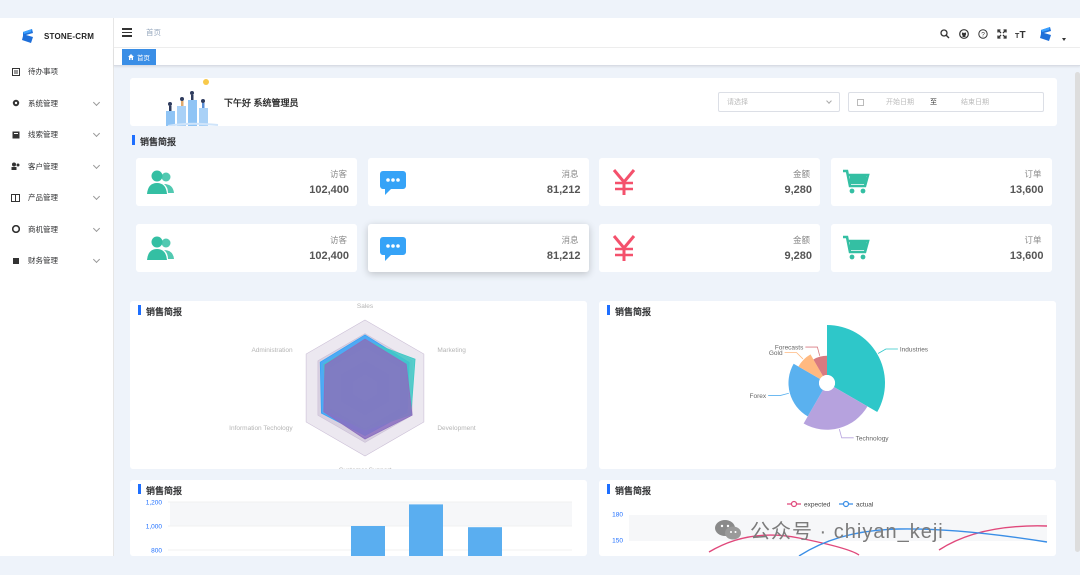 This screenshot has width=1080, height=575. What do you see at coordinates (728, 529) in the screenshot?
I see `wechat-icon` at bounding box center [728, 529].